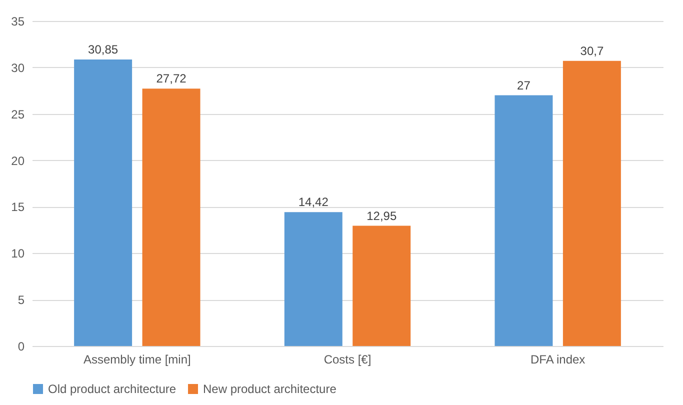  What do you see at coordinates (558, 359) in the screenshot?
I see `x-tick-label: DFA index` at bounding box center [558, 359].